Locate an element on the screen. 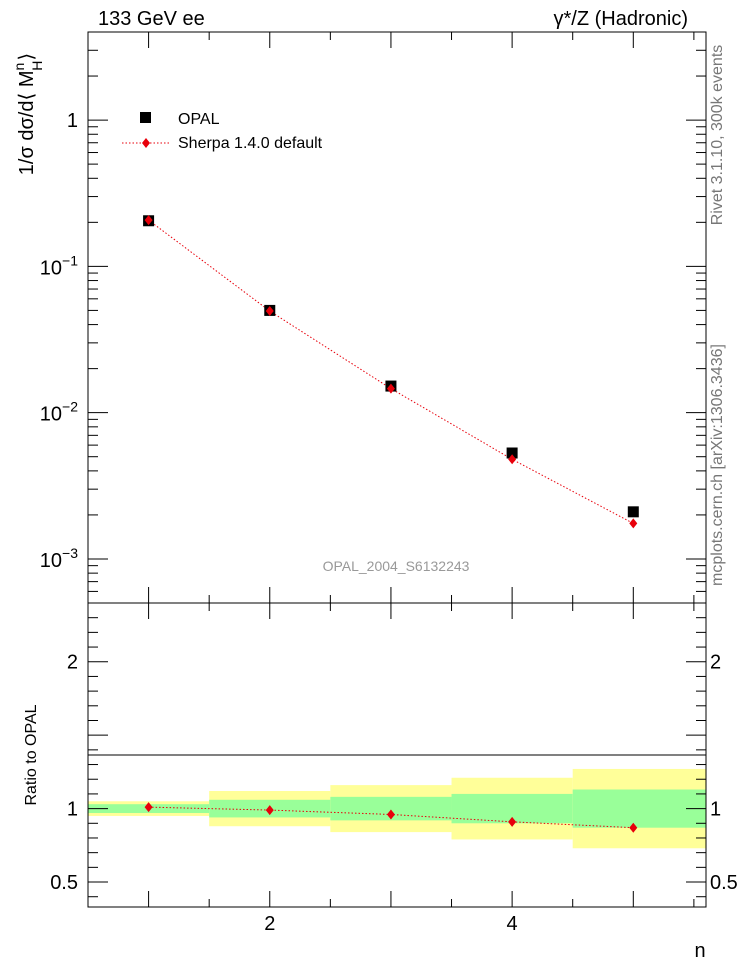 Image resolution: width=746 pixels, height=972 pixels. ratio-y-tick-label-left: 1 is located at coordinates (72, 810).